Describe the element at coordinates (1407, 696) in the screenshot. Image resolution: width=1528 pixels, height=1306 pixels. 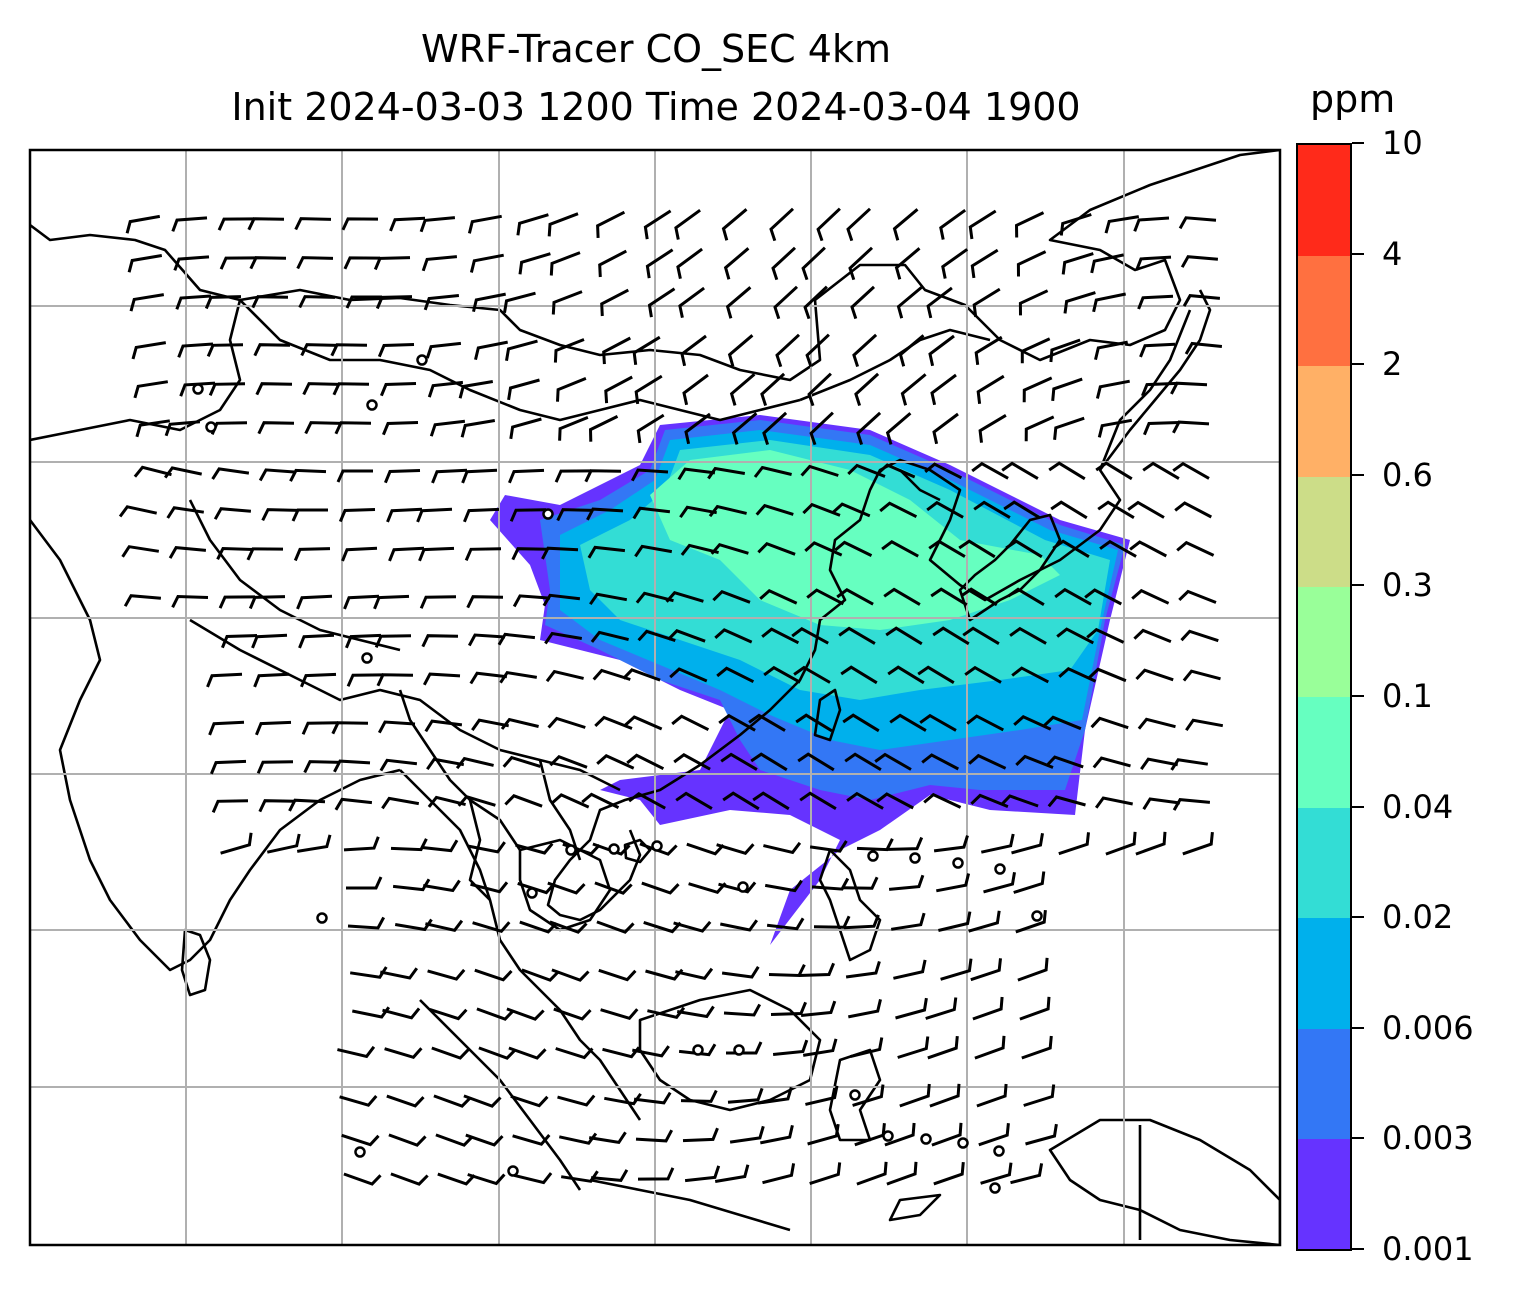
I see `colorbar-tick-label: 0.1` at that location.